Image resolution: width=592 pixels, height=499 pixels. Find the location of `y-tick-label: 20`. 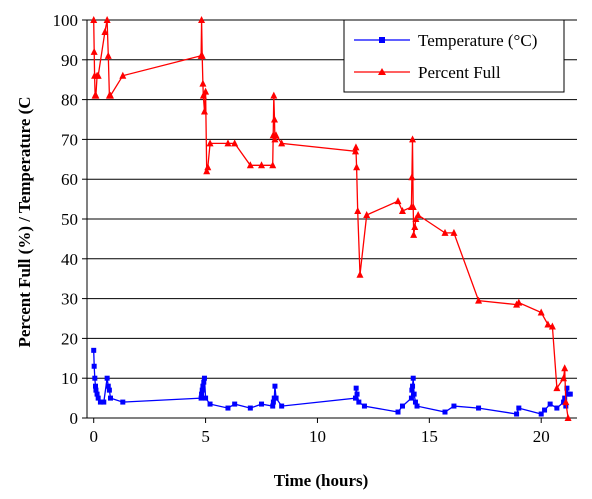

y-tick-label: 20 is located at coordinates (69, 338).